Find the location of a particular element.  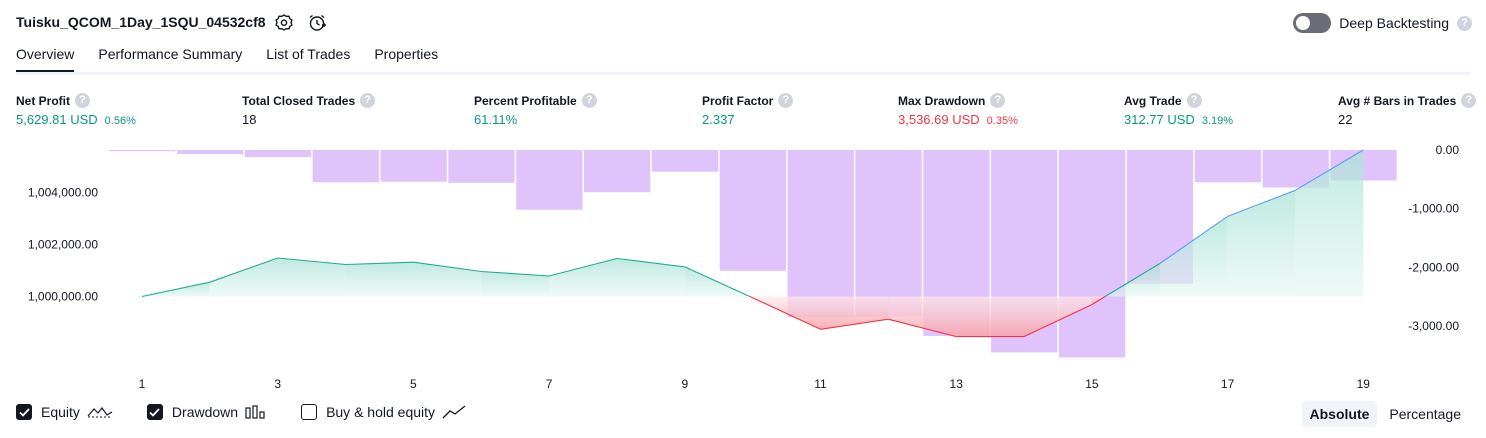

metric-max-drawdown: Max Drawdown? 3,536.69 USD 0.35% is located at coordinates (958, 110).